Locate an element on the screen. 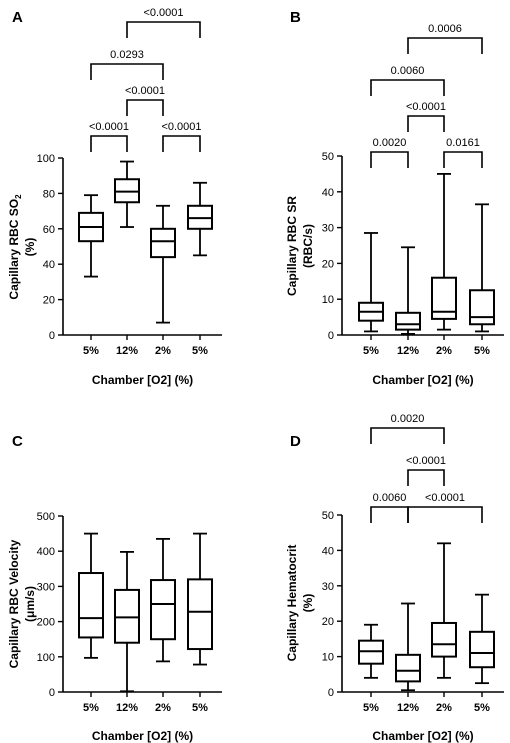 This screenshot has height=743, width=510. y-tick-label: 500 is located at coordinates (46, 517).